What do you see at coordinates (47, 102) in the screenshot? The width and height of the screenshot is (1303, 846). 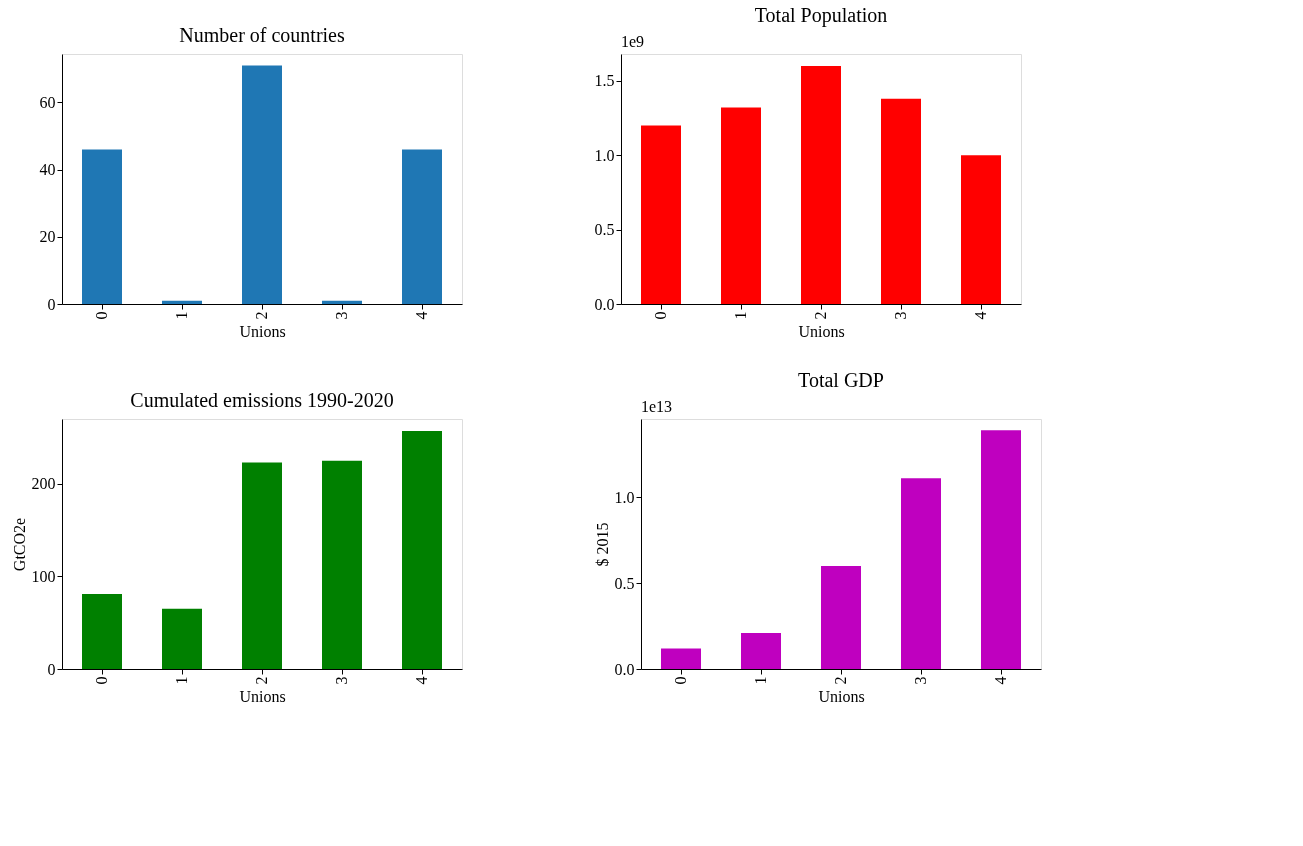 I see `y-tick-label: 60` at bounding box center [47, 102].